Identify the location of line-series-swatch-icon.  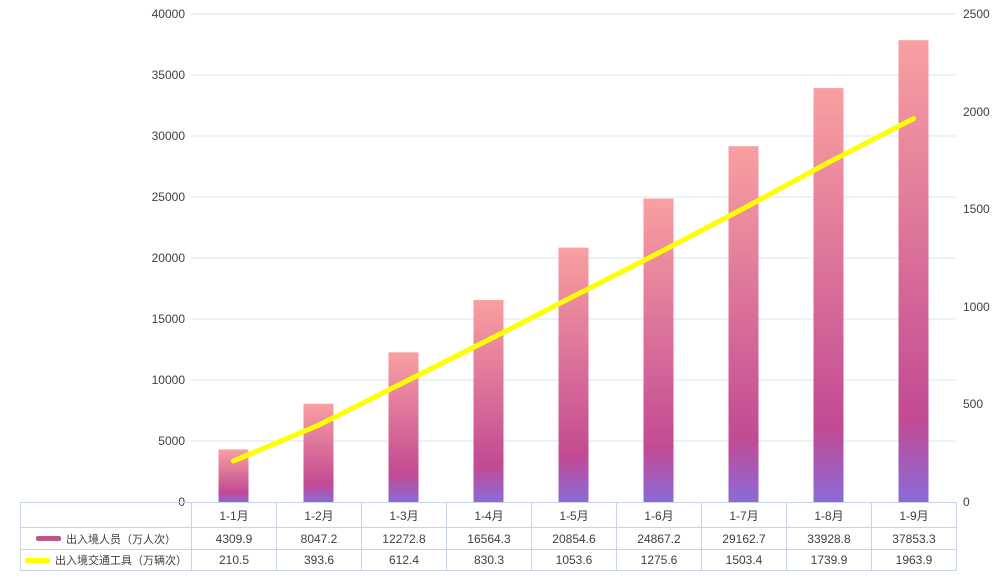
(37, 560).